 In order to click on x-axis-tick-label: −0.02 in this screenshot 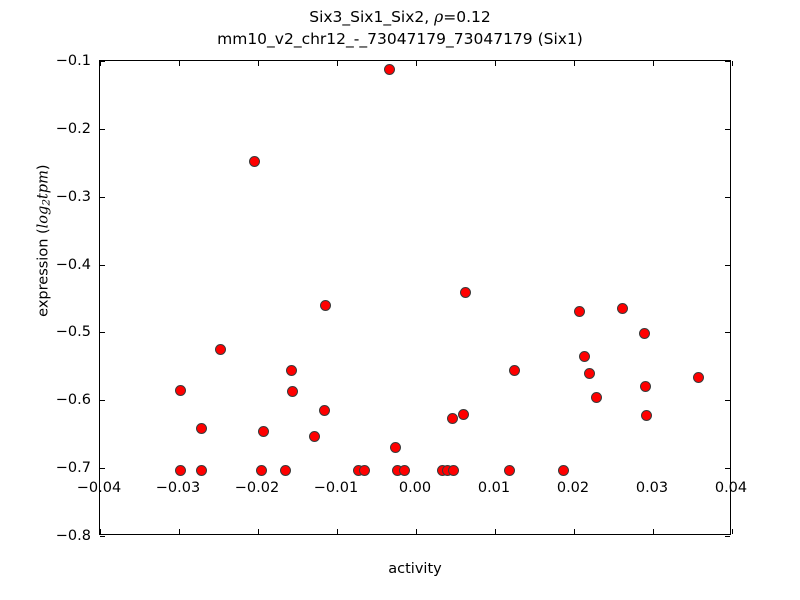, I will do `click(257, 488)`.